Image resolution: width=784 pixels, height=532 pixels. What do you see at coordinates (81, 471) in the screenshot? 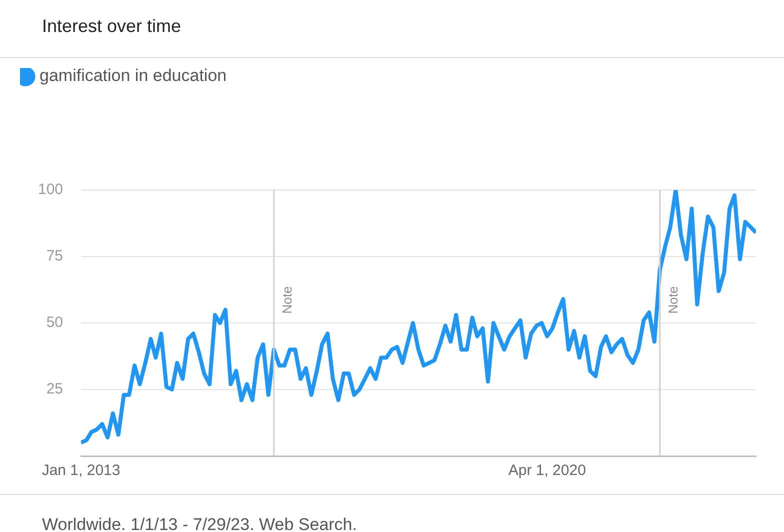
I see `x-tick-label: Jan 1, 2013` at bounding box center [81, 471].